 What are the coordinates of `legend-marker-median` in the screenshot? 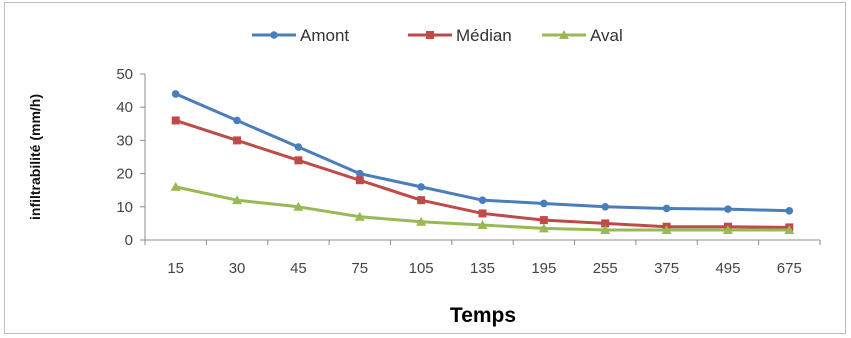 It's located at (430, 35).